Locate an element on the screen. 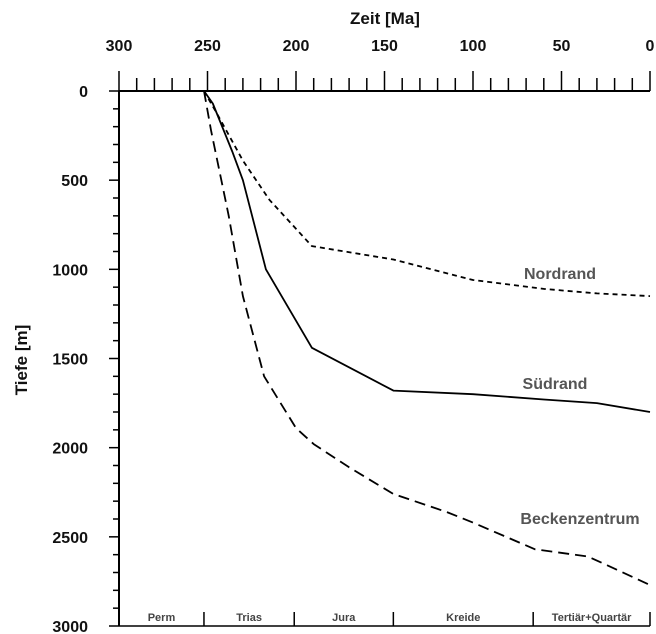  x-tick-label: 100 is located at coordinates (473, 46).